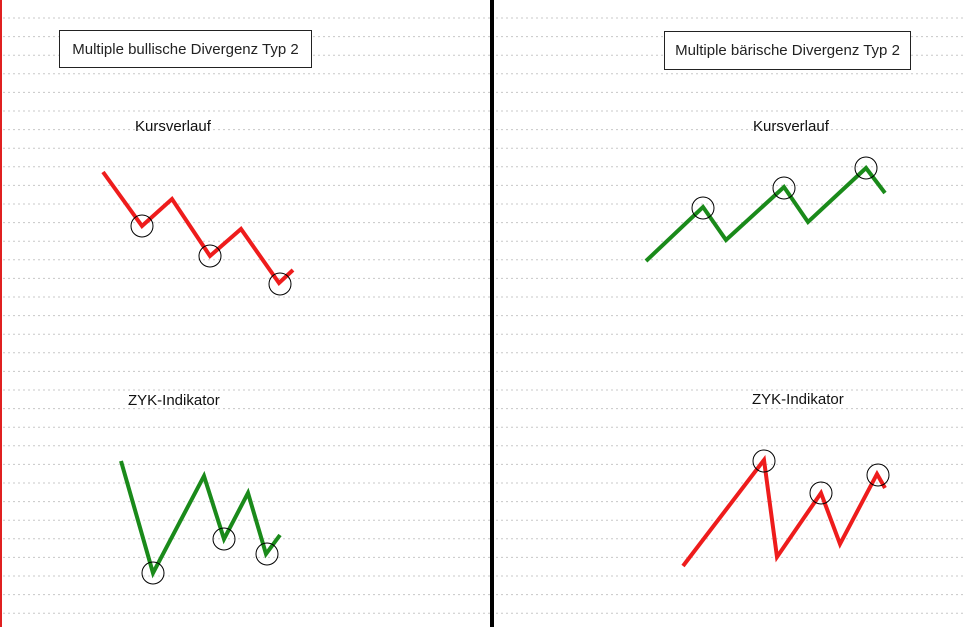  I want to click on right-indicator-line, so click(784, 511).